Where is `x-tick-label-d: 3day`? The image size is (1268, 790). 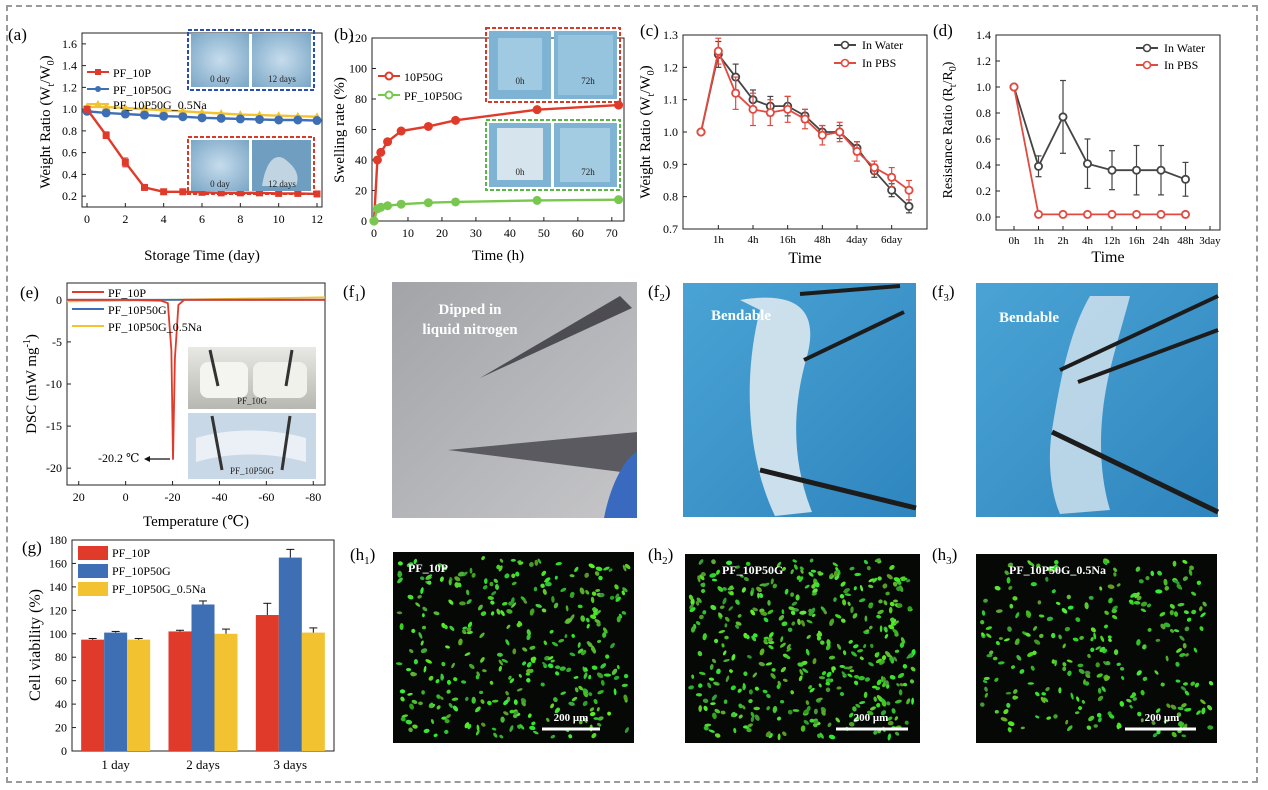
x-tick-label-d: 3day is located at coordinates (1210, 241).